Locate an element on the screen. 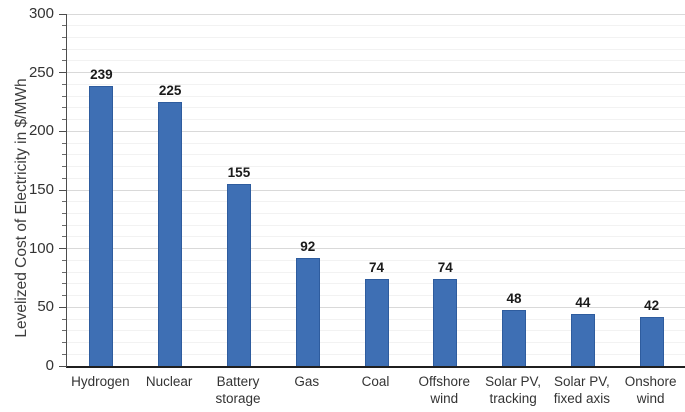 This screenshot has height=412, width=685. y-axis-tick-labels: 0 50 100 150 200 250 300 is located at coordinates (27, 189).